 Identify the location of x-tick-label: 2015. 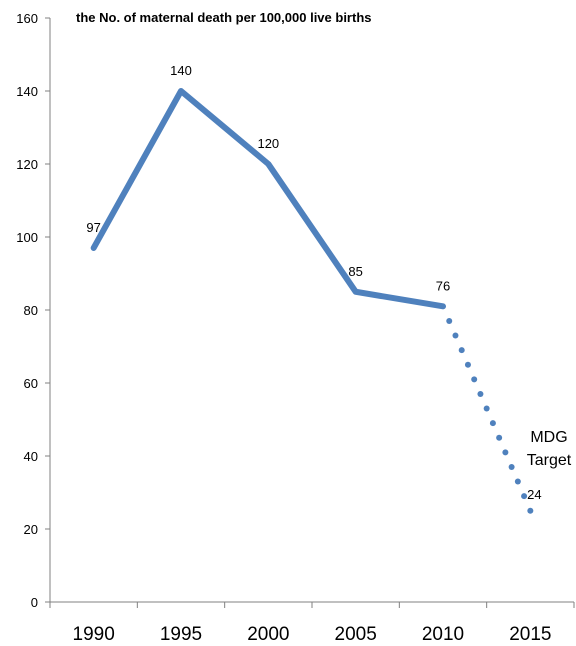
(530, 634).